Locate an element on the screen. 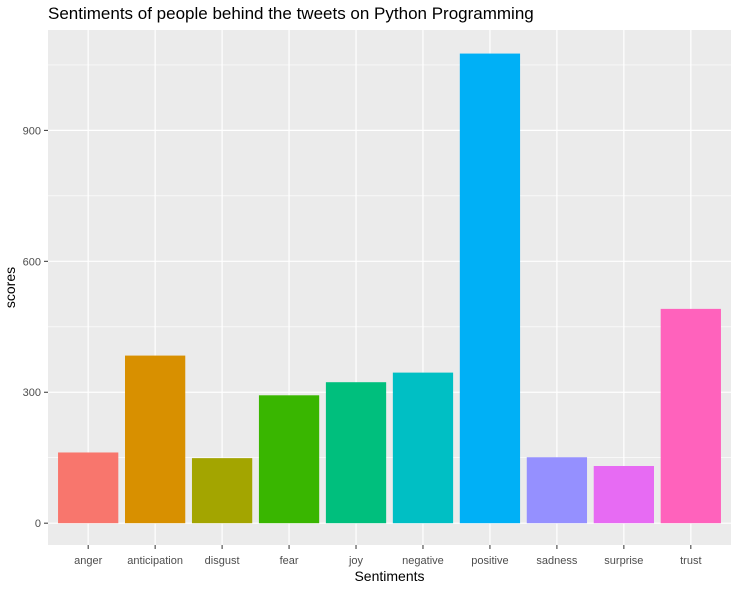  bar-joy is located at coordinates (356, 453).